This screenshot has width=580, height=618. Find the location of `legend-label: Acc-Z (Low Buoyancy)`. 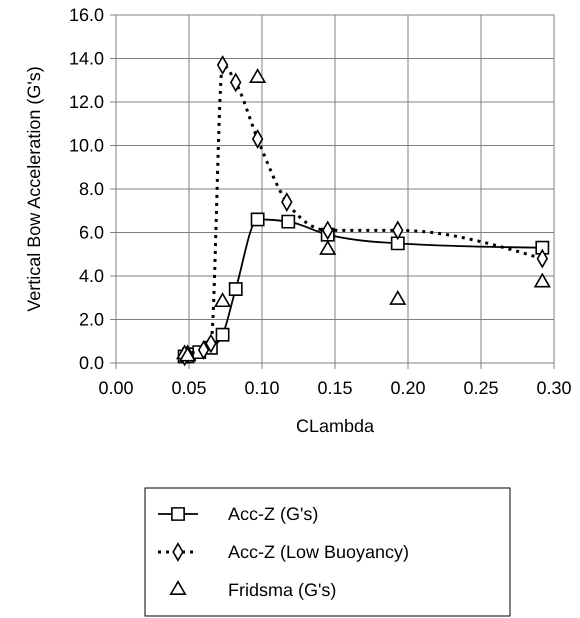

legend-label: Acc-Z (Low Buoyancy) is located at coordinates (319, 552).